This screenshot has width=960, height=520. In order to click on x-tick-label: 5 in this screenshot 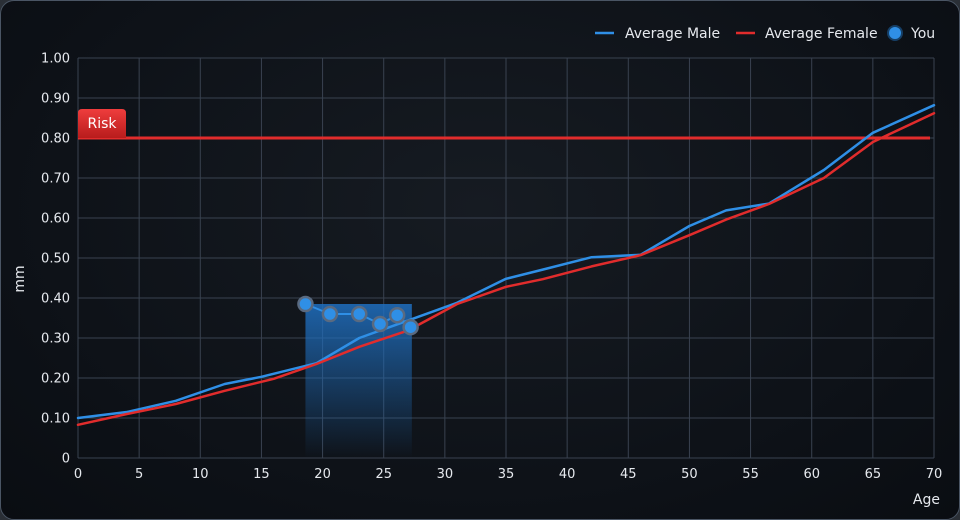, I will do `click(139, 474)`.